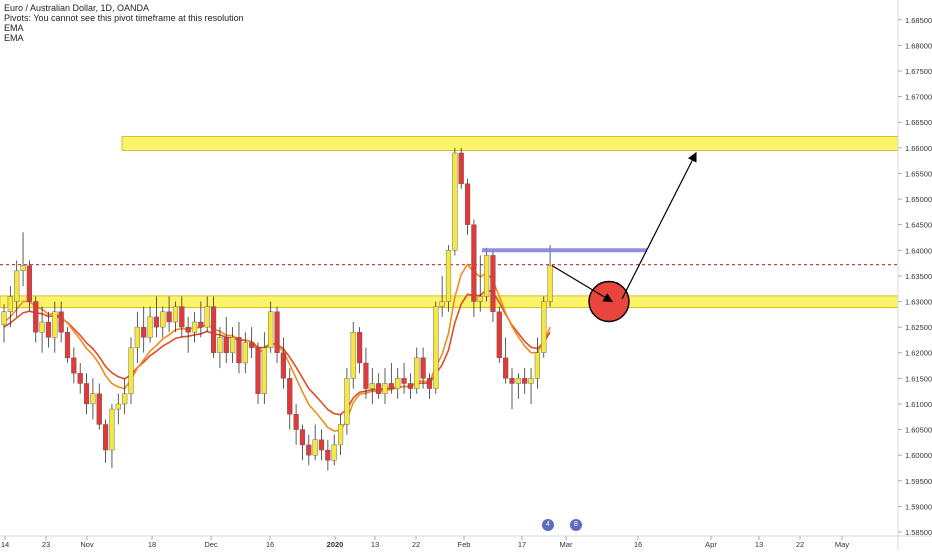 The image size is (932, 555). Describe the element at coordinates (14, 38) in the screenshot. I see `ema-indicator-label-2: EMA` at that location.